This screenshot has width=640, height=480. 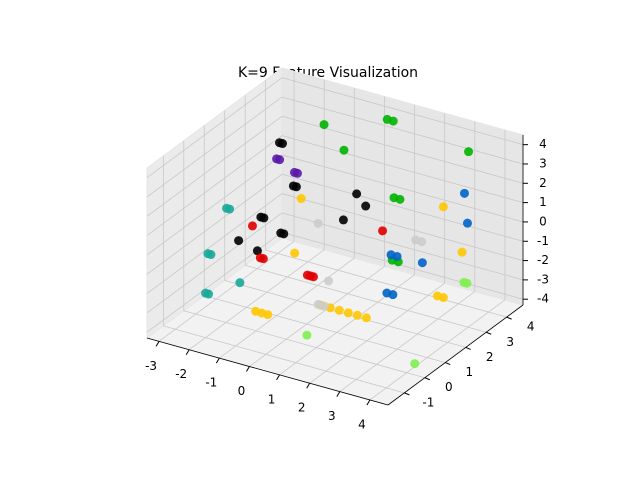 I want to click on y-tick-label: 0, so click(x=449, y=387).